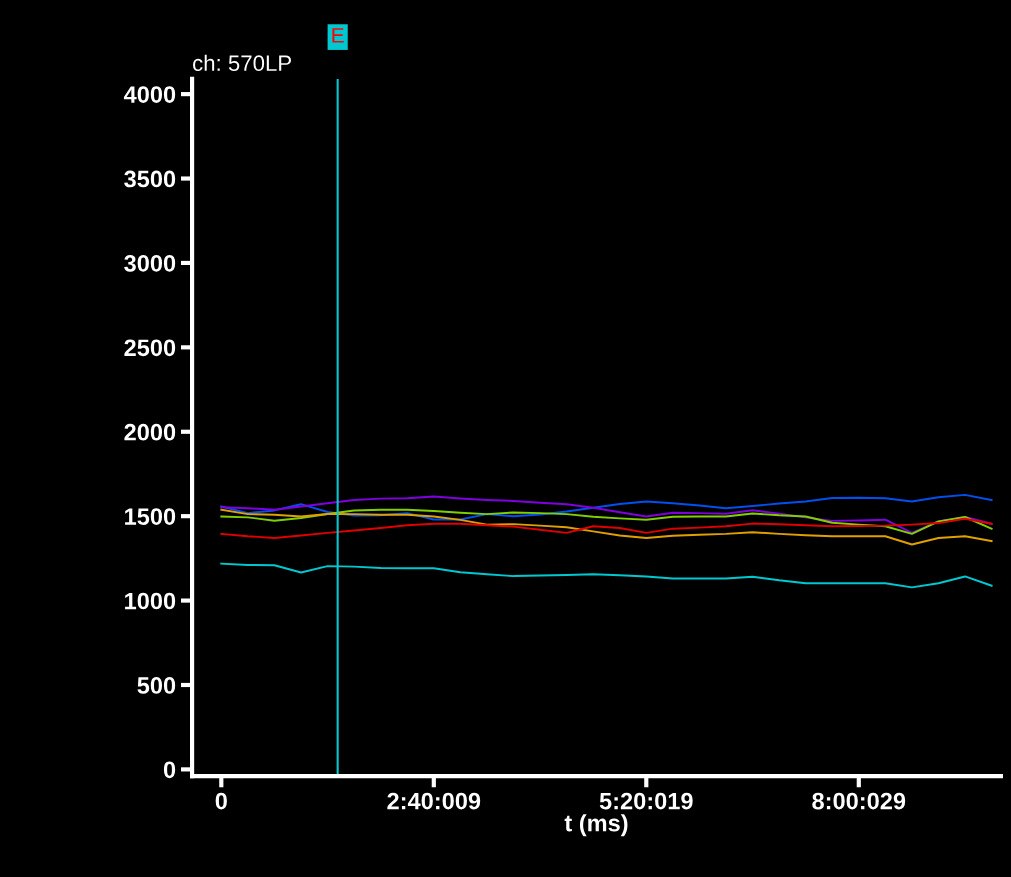  What do you see at coordinates (646, 801) in the screenshot?
I see `x-tick-label: 5:20:019` at bounding box center [646, 801].